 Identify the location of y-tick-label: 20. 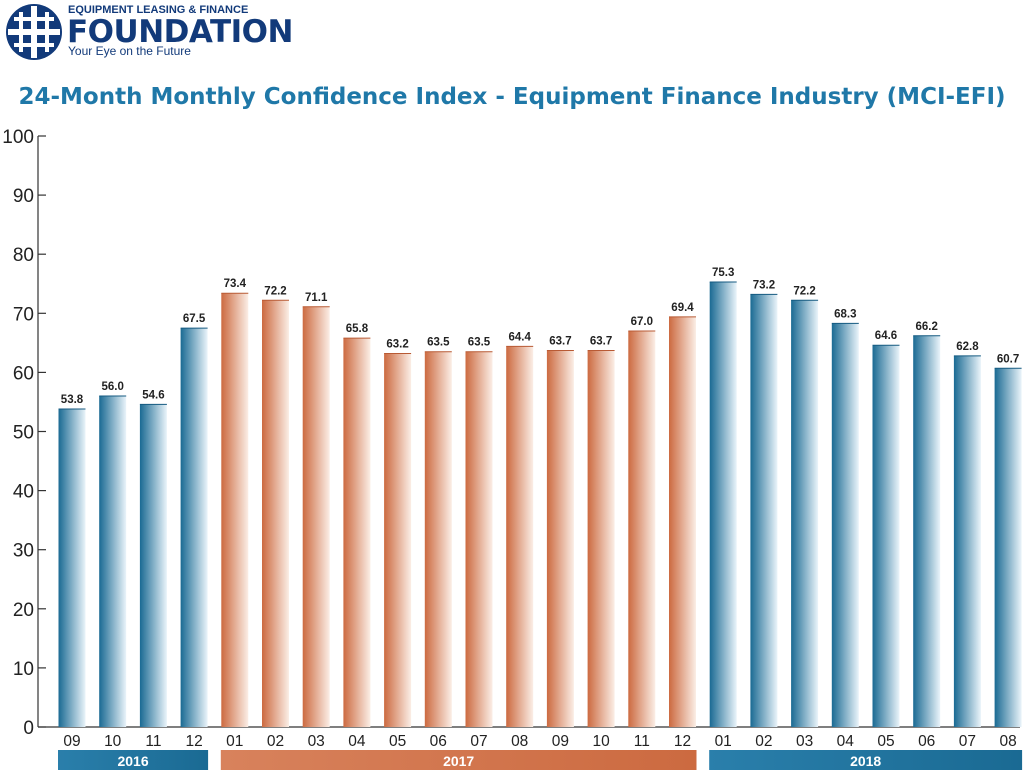
(23, 610).